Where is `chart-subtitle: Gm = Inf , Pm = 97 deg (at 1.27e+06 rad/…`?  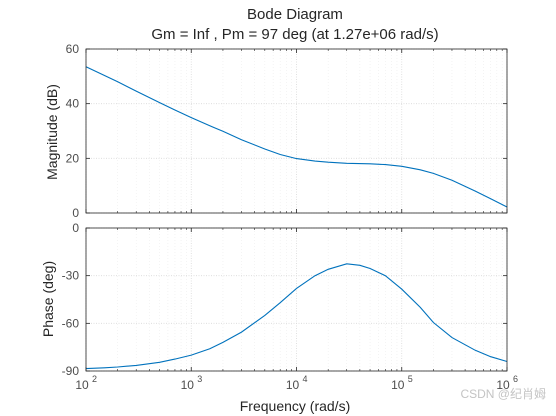
chart-subtitle: Gm = Inf , Pm = 97 deg (at 1.27e+06 rad/… is located at coordinates (294, 34).